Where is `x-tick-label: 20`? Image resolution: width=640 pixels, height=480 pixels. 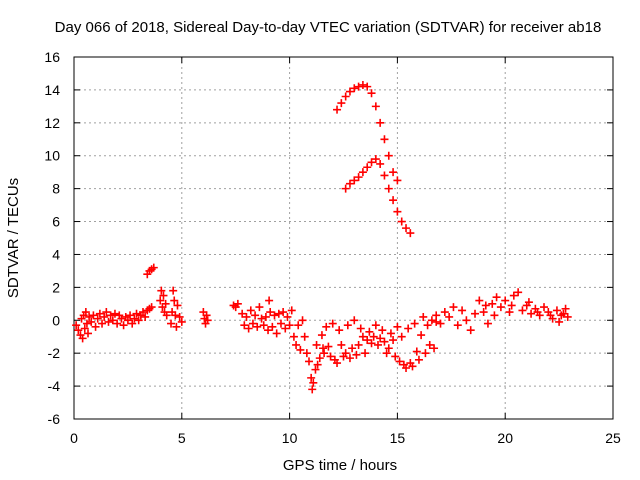
x-tick-label: 20 is located at coordinates (505, 438).